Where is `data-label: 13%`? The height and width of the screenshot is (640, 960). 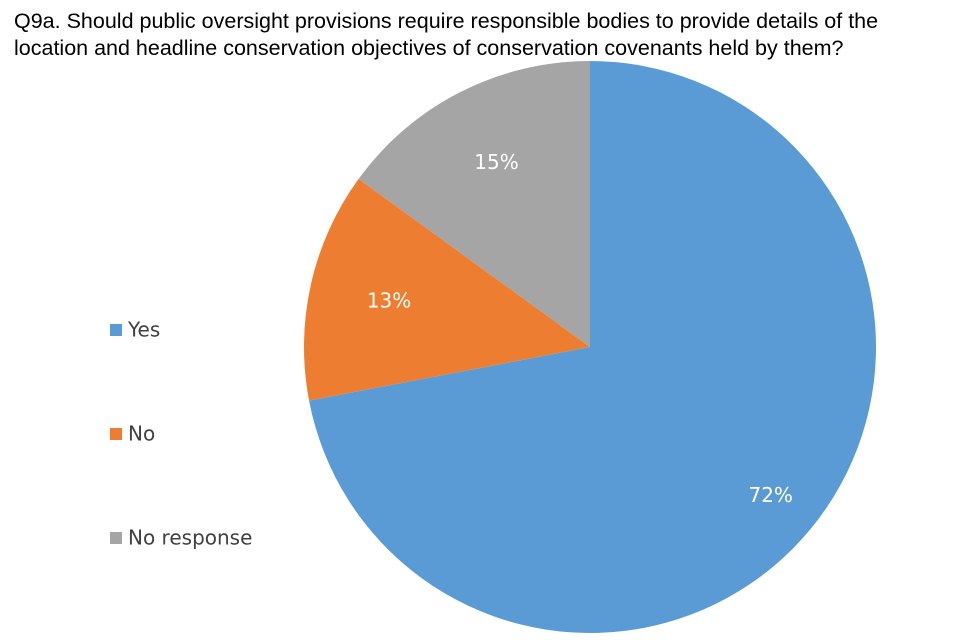 data-label: 13% is located at coordinates (389, 301).